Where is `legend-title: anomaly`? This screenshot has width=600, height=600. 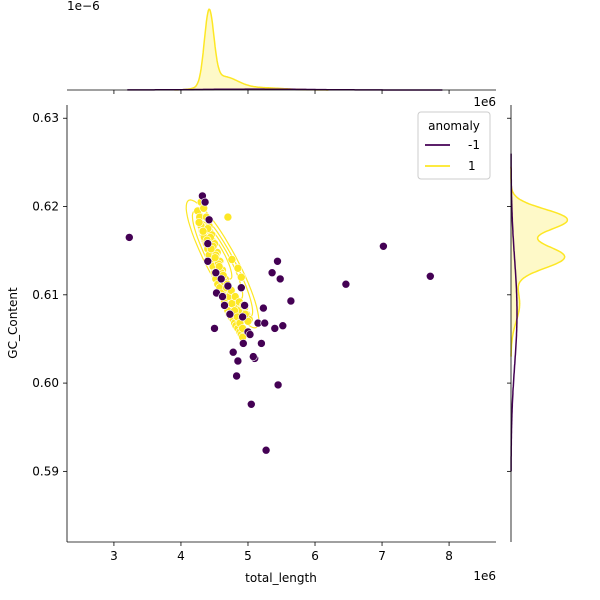 legend-title: anomaly is located at coordinates (454, 126).